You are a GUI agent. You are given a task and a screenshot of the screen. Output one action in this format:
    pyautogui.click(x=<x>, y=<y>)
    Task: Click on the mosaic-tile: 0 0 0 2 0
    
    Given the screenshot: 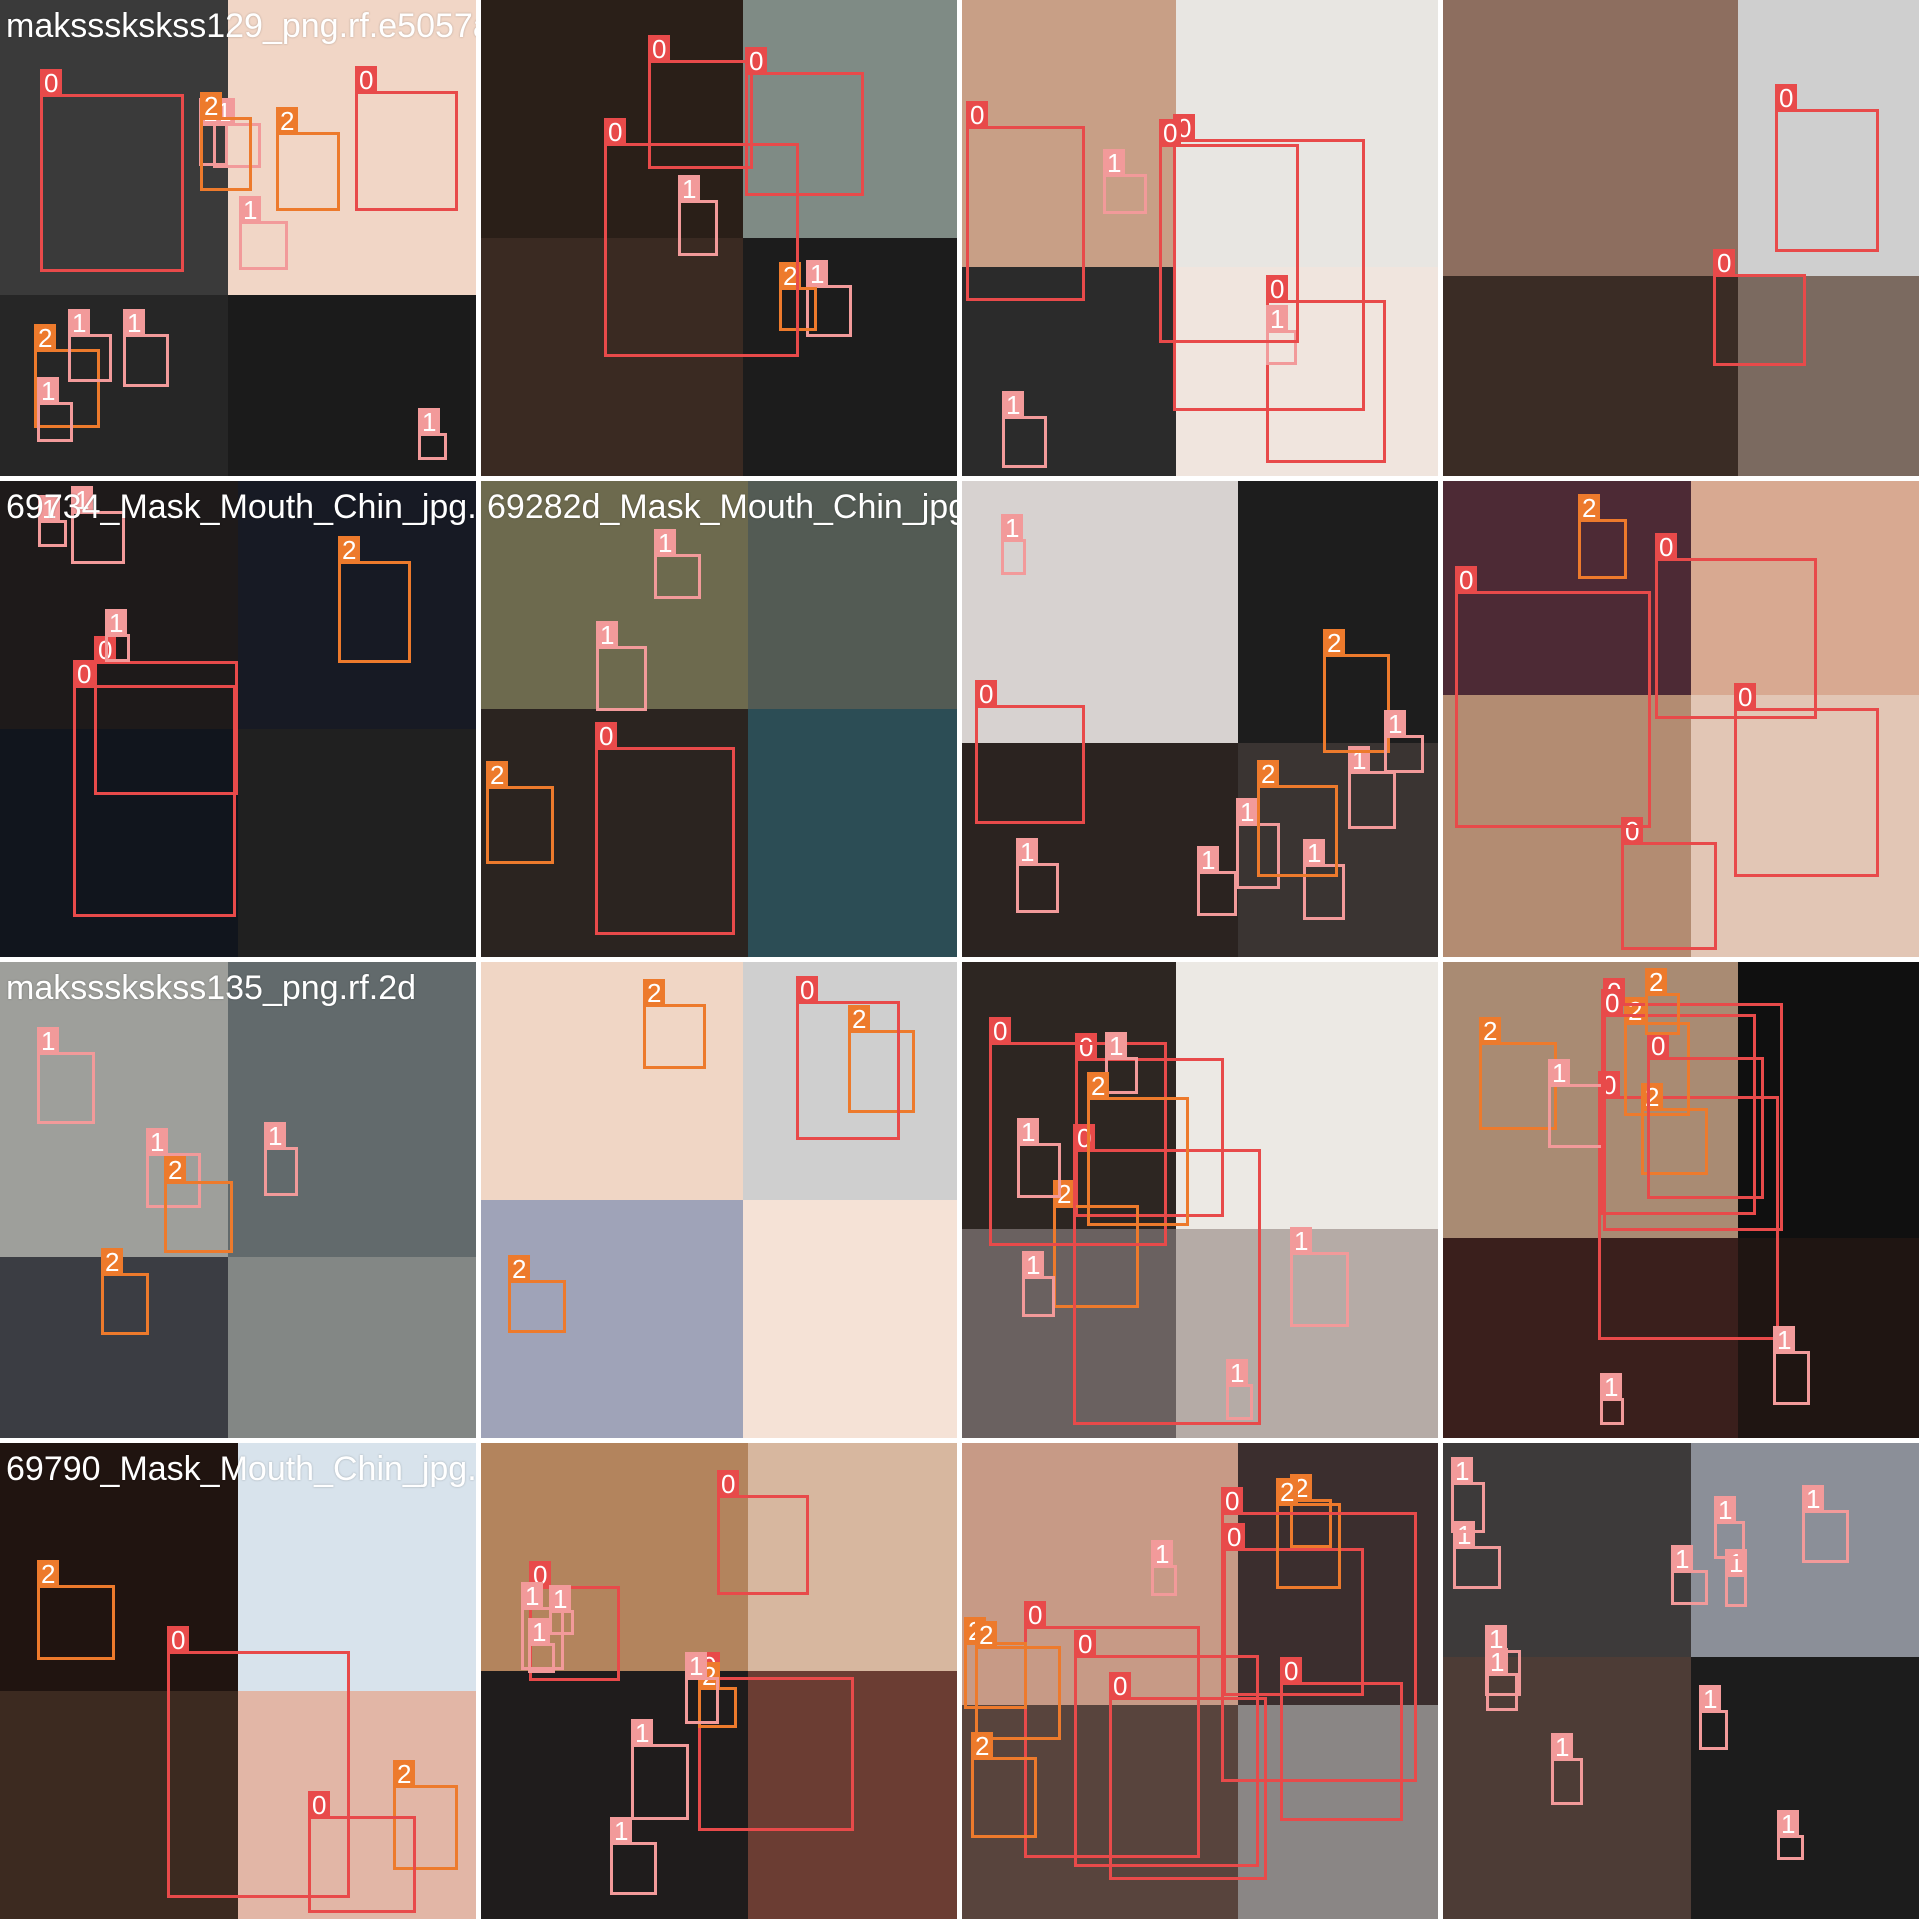 What is the action you would take?
    pyautogui.click(x=1681, y=719)
    